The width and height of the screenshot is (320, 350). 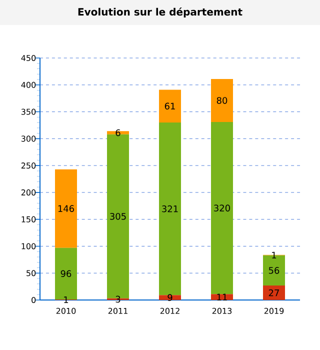 I want to click on x-tick-label: 2011, so click(x=118, y=311).